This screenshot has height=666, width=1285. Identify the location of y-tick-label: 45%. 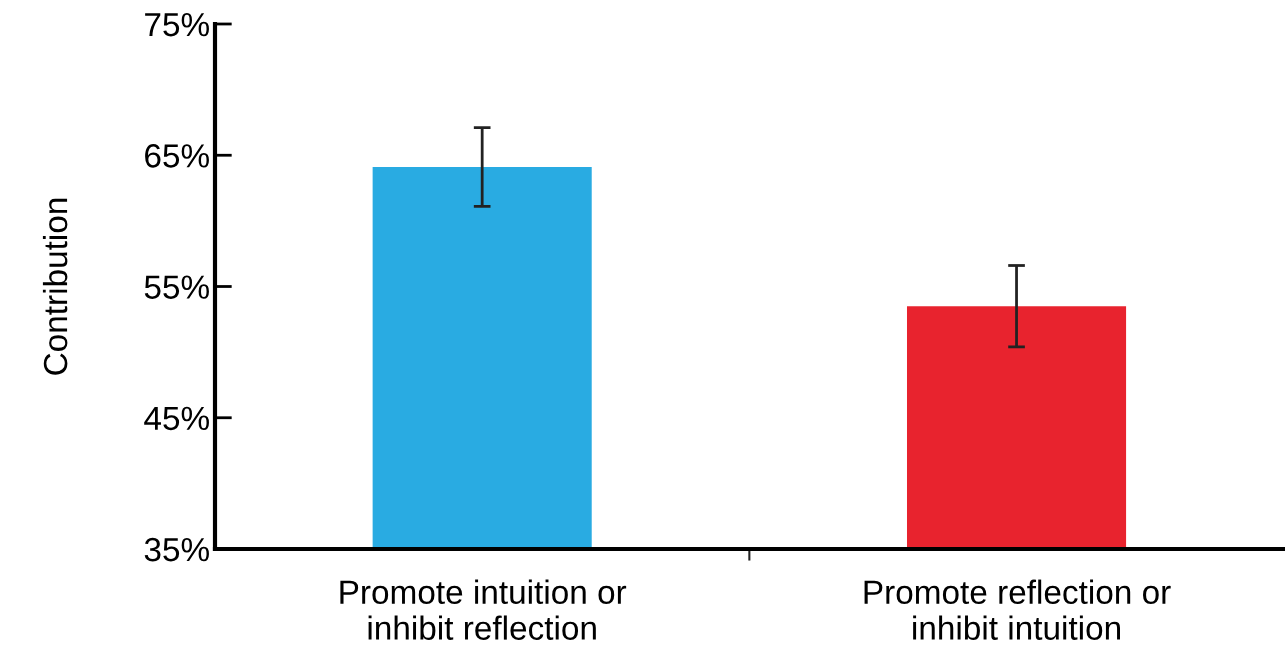
(176, 418).